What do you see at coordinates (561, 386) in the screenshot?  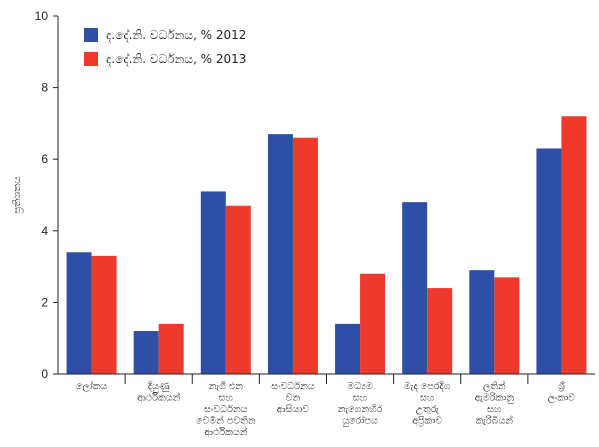 I see `category-label: ශ්‍රී` at bounding box center [561, 386].